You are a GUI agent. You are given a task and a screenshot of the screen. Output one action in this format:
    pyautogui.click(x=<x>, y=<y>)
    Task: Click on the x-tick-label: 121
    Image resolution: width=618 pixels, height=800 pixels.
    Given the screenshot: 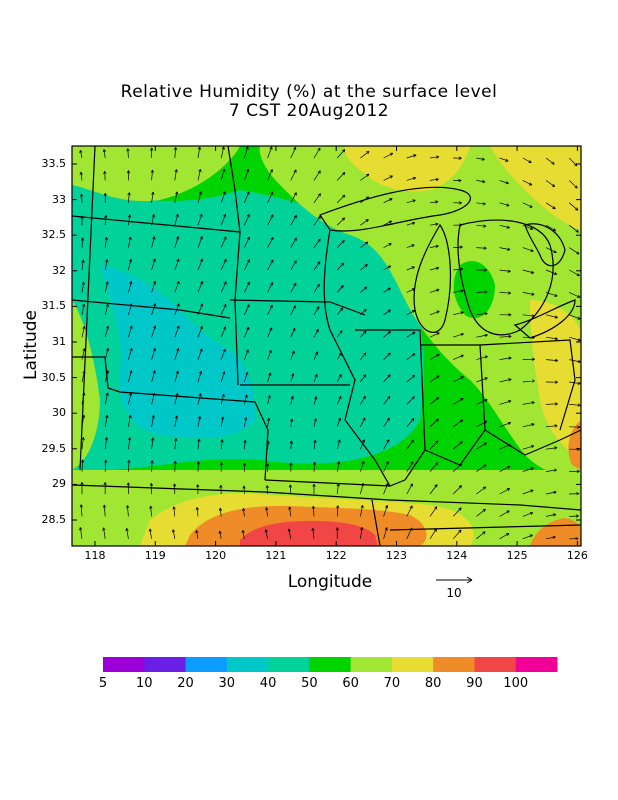 What is the action you would take?
    pyautogui.click(x=276, y=555)
    